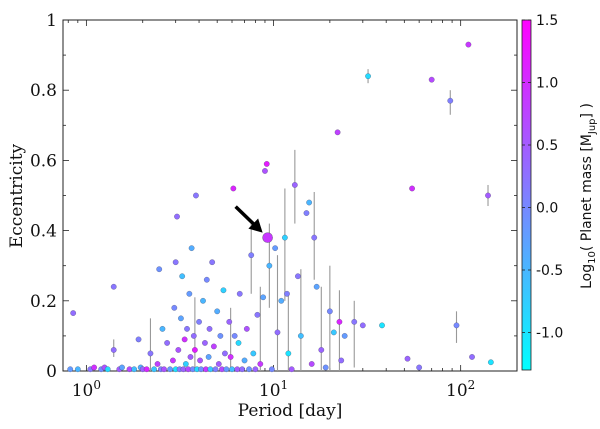  Describe the element at coordinates (547, 84) in the screenshot. I see `colorbar-tick-label: 1.0` at that location.